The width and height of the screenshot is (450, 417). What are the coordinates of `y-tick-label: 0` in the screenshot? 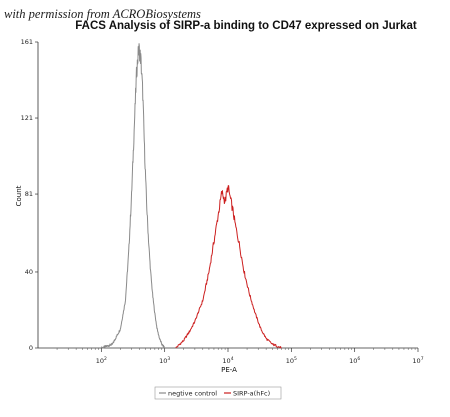 It's located at (31, 348).